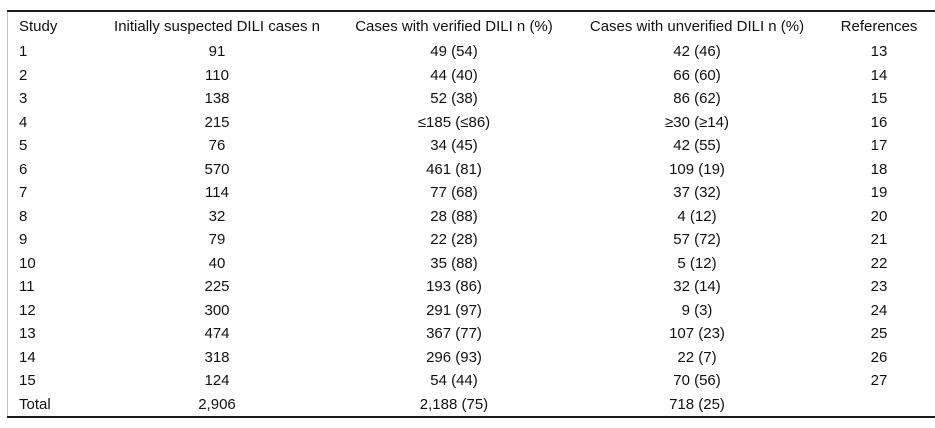  I want to click on cell-suspected-cases: 40, so click(217, 263).